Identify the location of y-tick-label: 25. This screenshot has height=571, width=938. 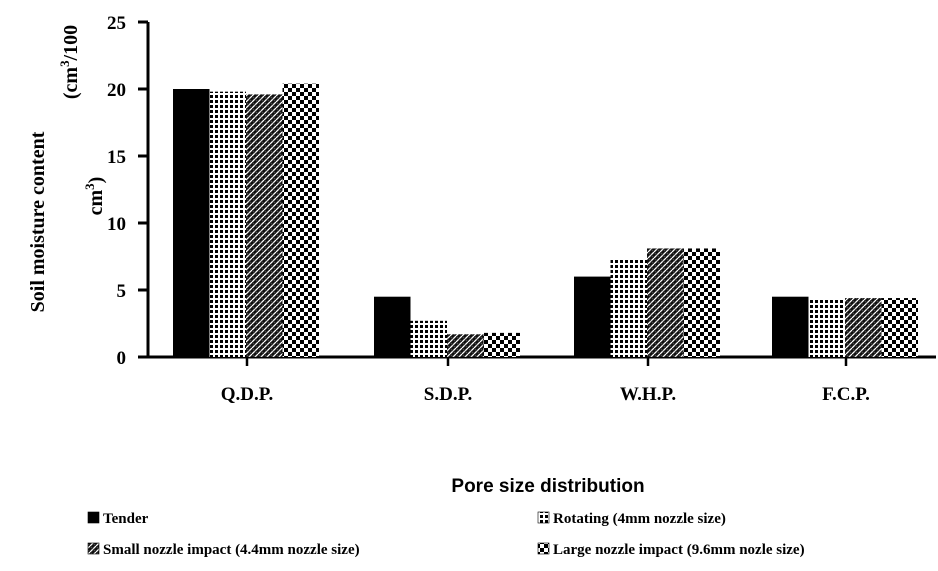
(116, 23).